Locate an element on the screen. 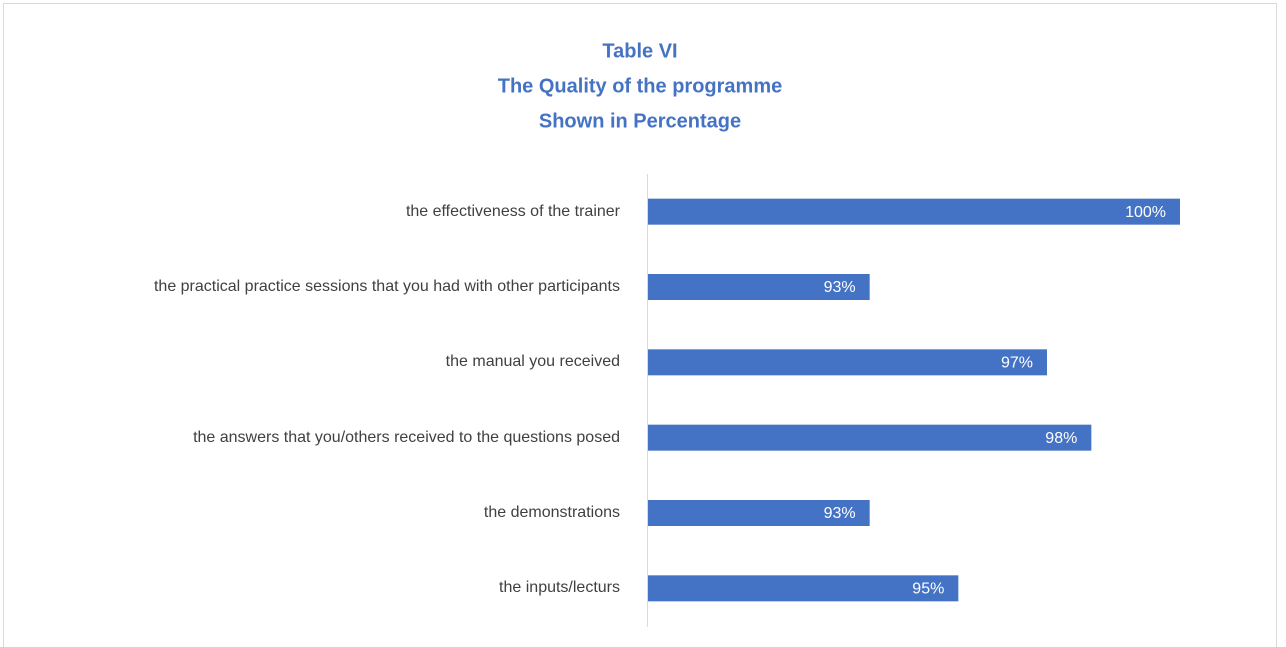  data-label: 98% is located at coordinates (1061, 438).